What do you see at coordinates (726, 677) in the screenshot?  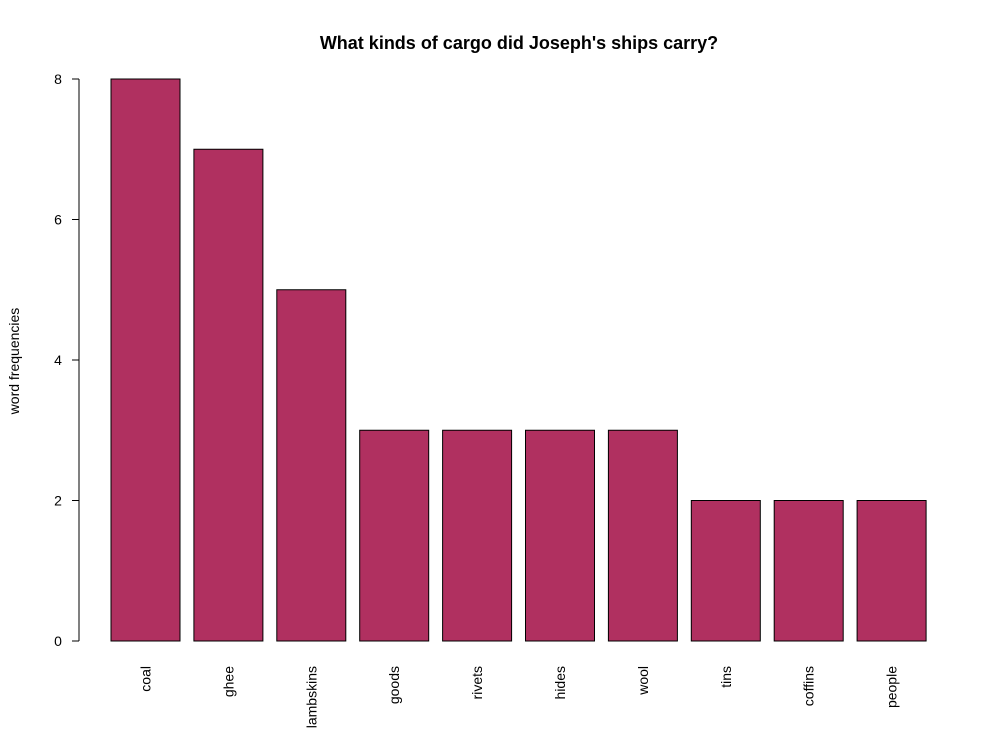 I see `x-tick-label: tins` at bounding box center [726, 677].